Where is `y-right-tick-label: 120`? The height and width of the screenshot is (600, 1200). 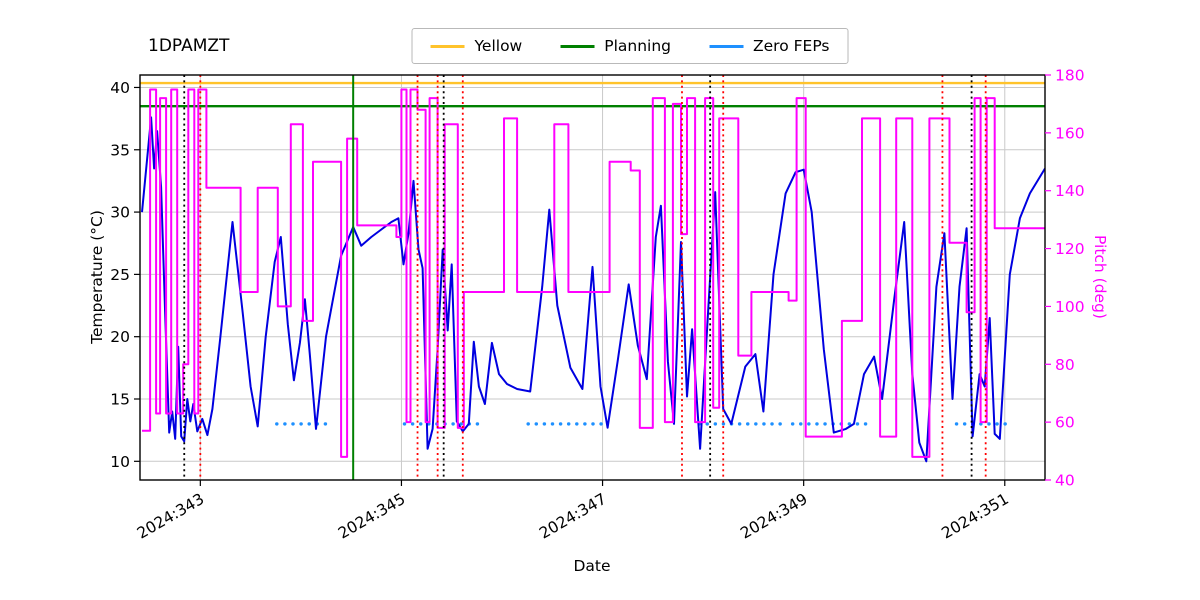
y-right-tick-label: 120 is located at coordinates (1070, 249).